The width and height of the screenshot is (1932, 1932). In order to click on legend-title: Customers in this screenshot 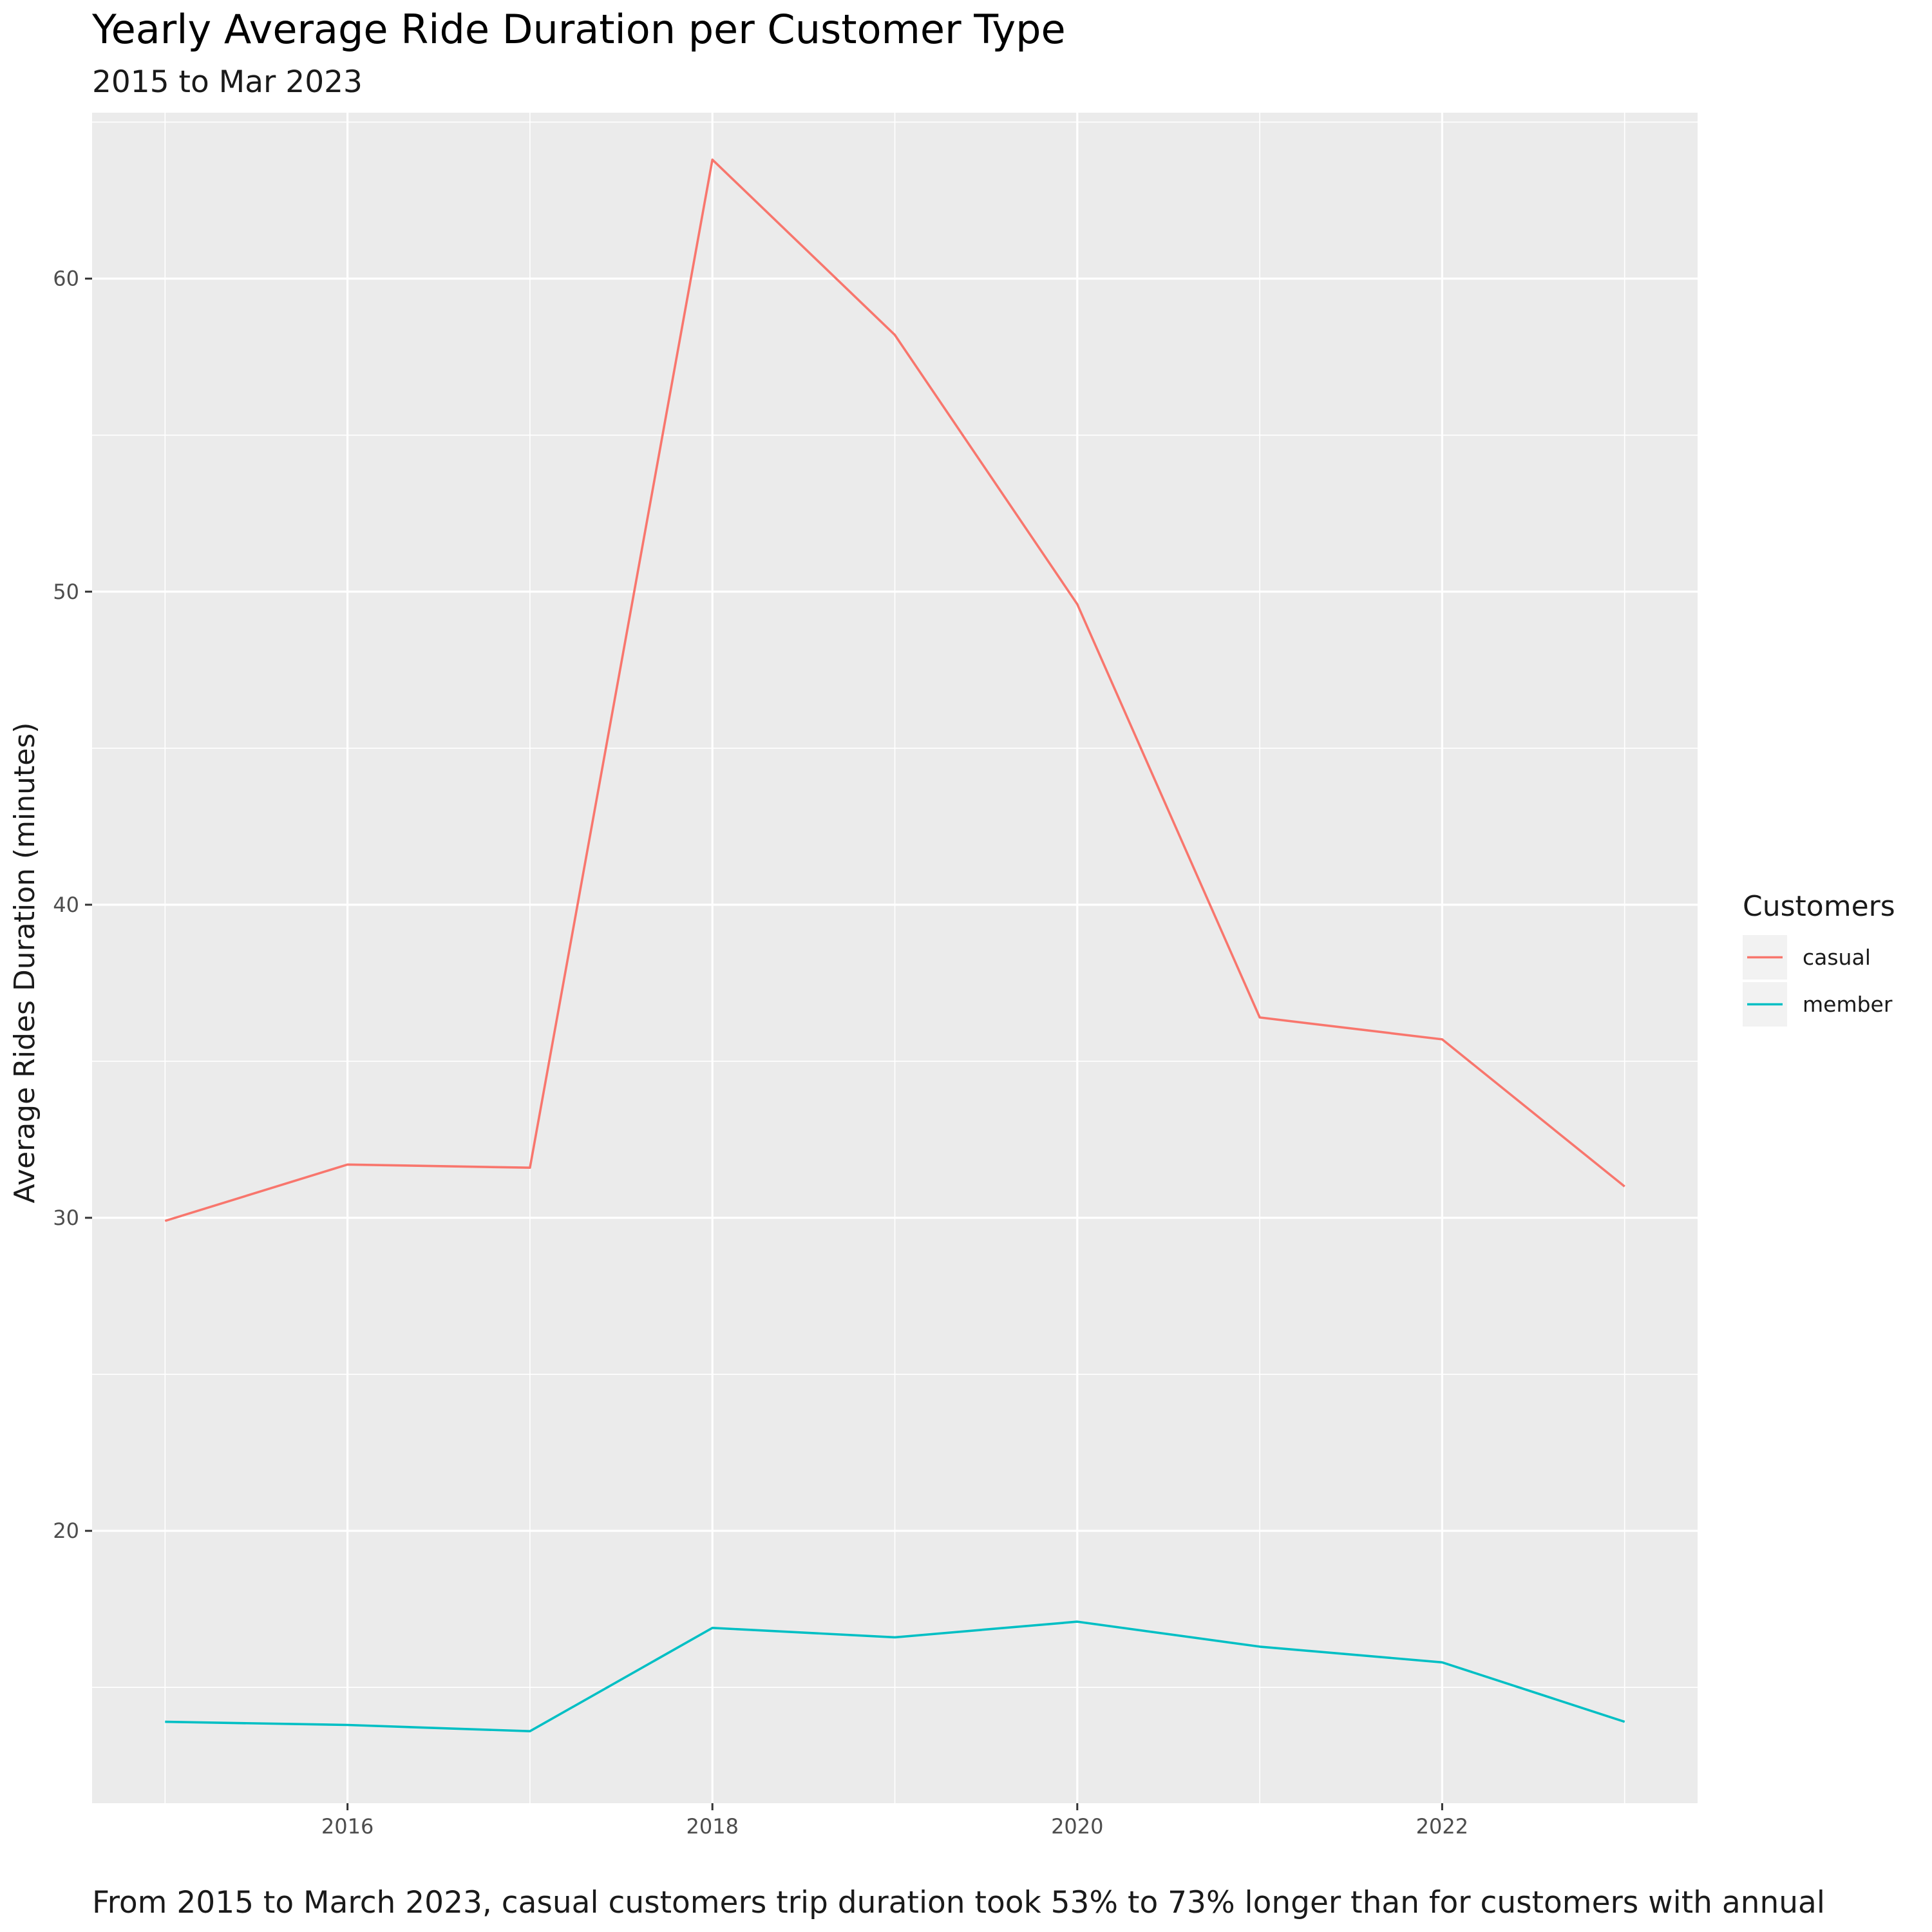, I will do `click(1819, 907)`.